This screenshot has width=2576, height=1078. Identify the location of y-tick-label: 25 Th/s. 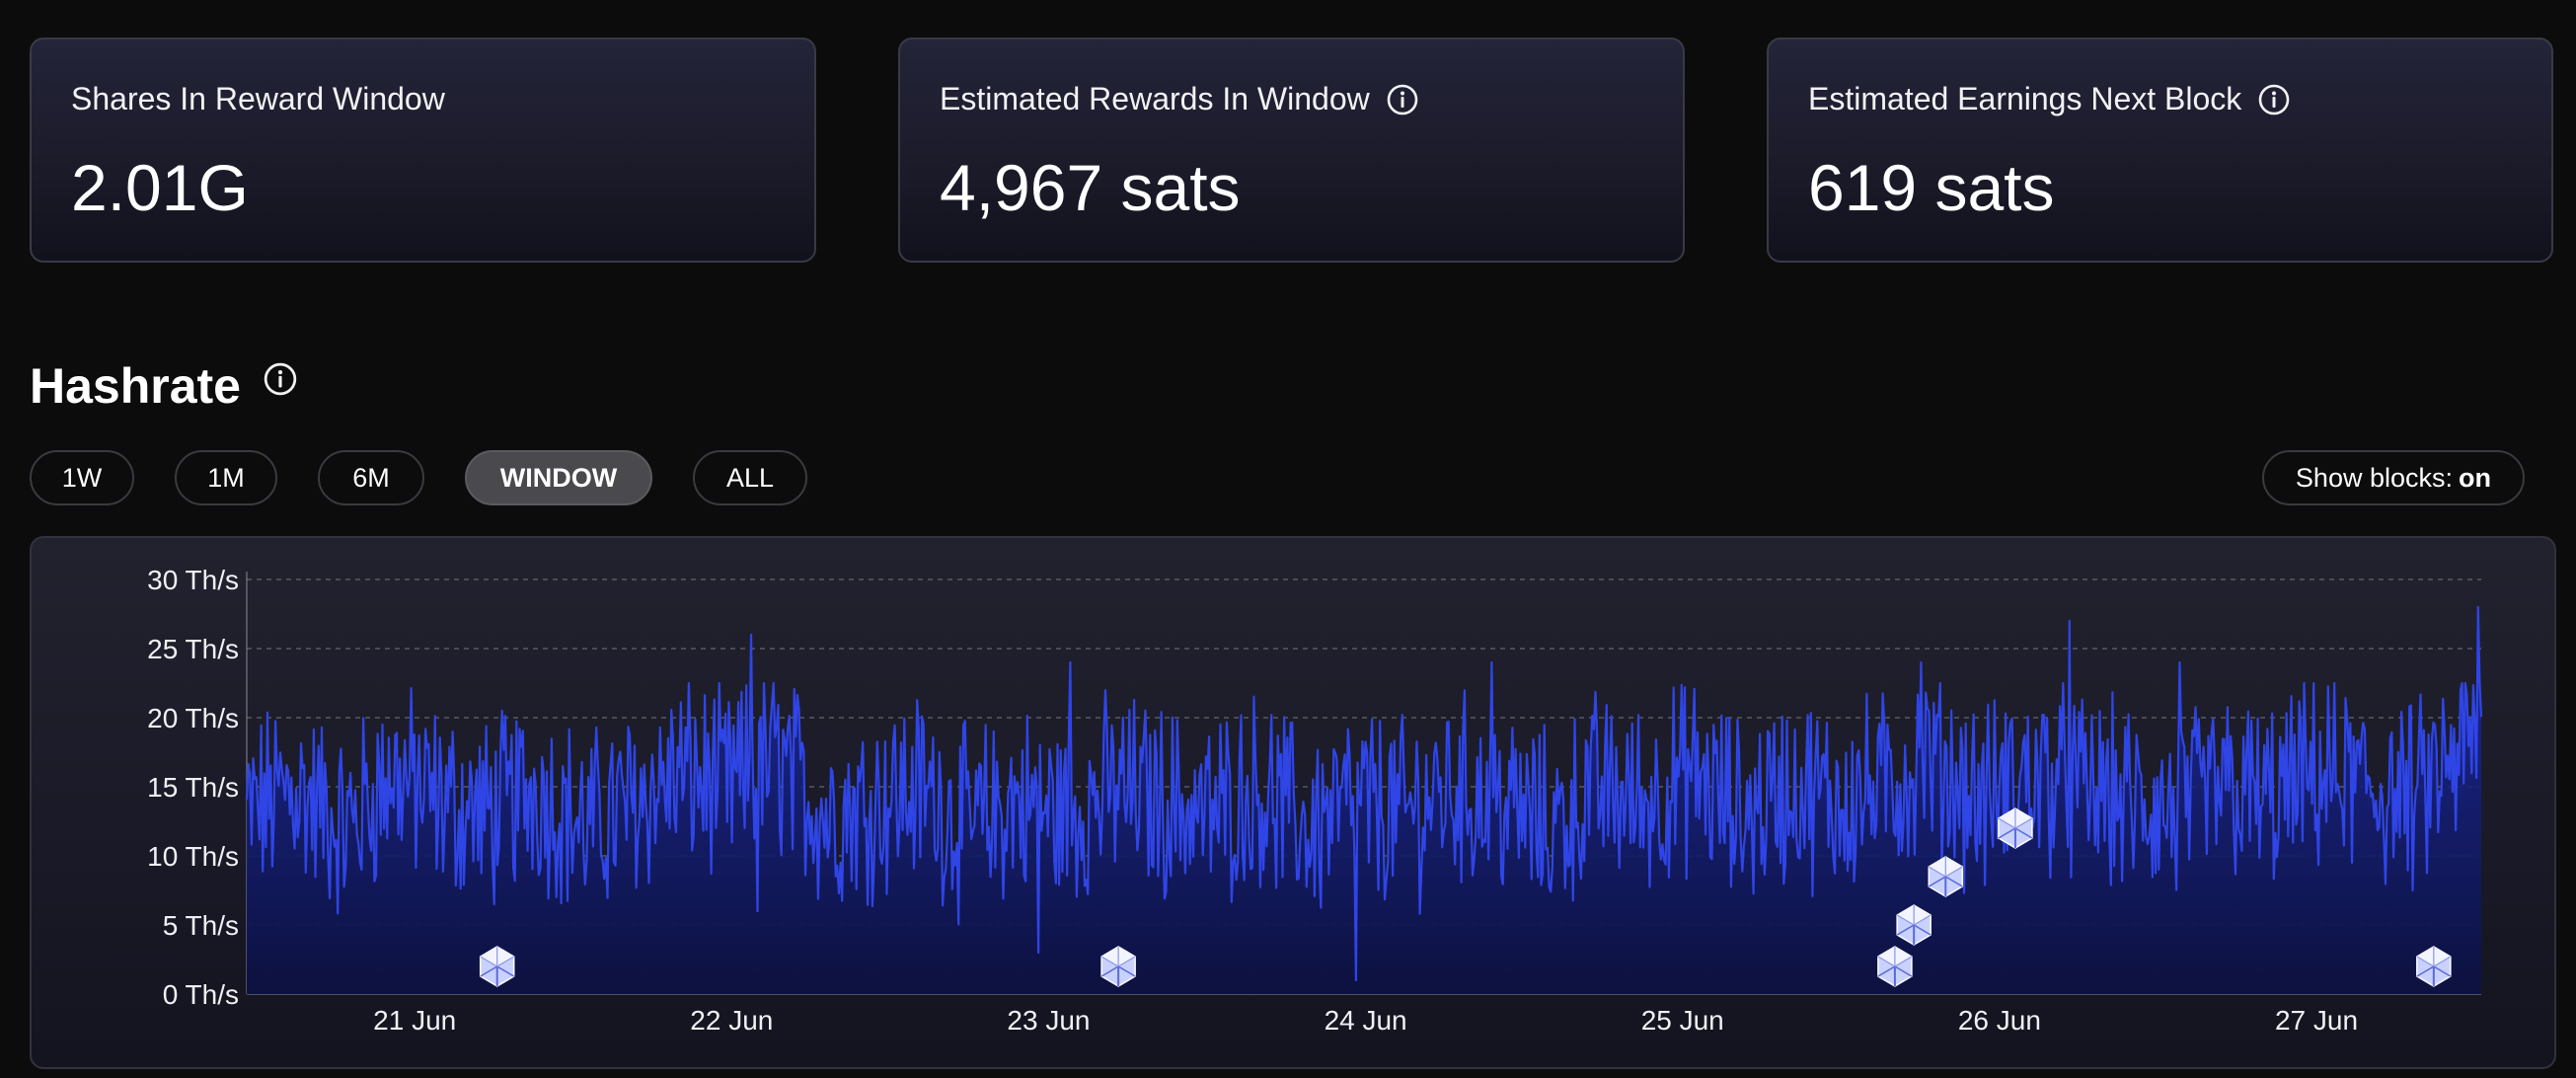
(193, 649).